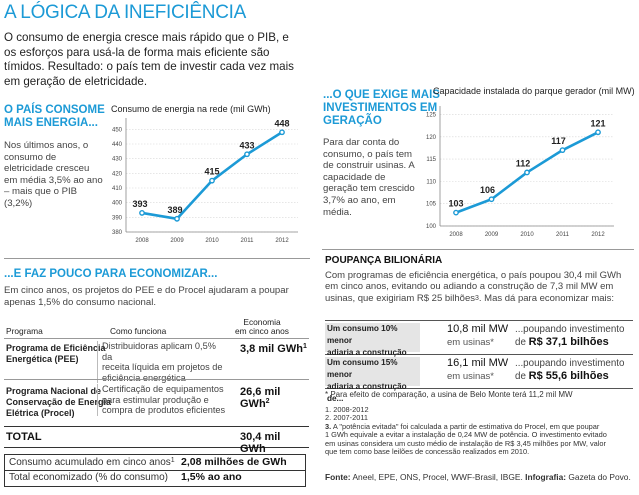 Image resolution: width=639 pixels, height=495 pixels. What do you see at coordinates (455, 204) in the screenshot?
I see `data-label: 103` at bounding box center [455, 204].